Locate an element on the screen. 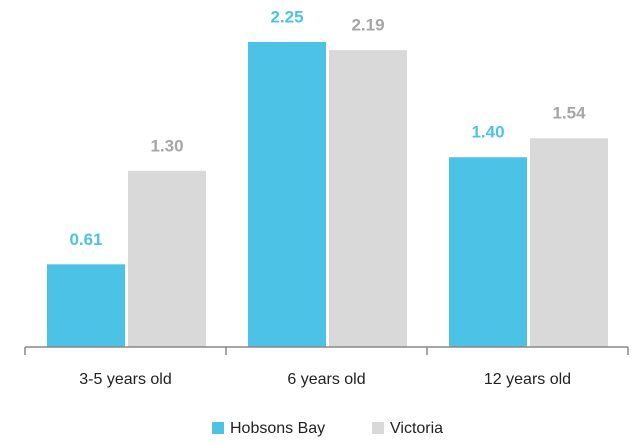  legend-label: Hobsons Bay is located at coordinates (277, 428).